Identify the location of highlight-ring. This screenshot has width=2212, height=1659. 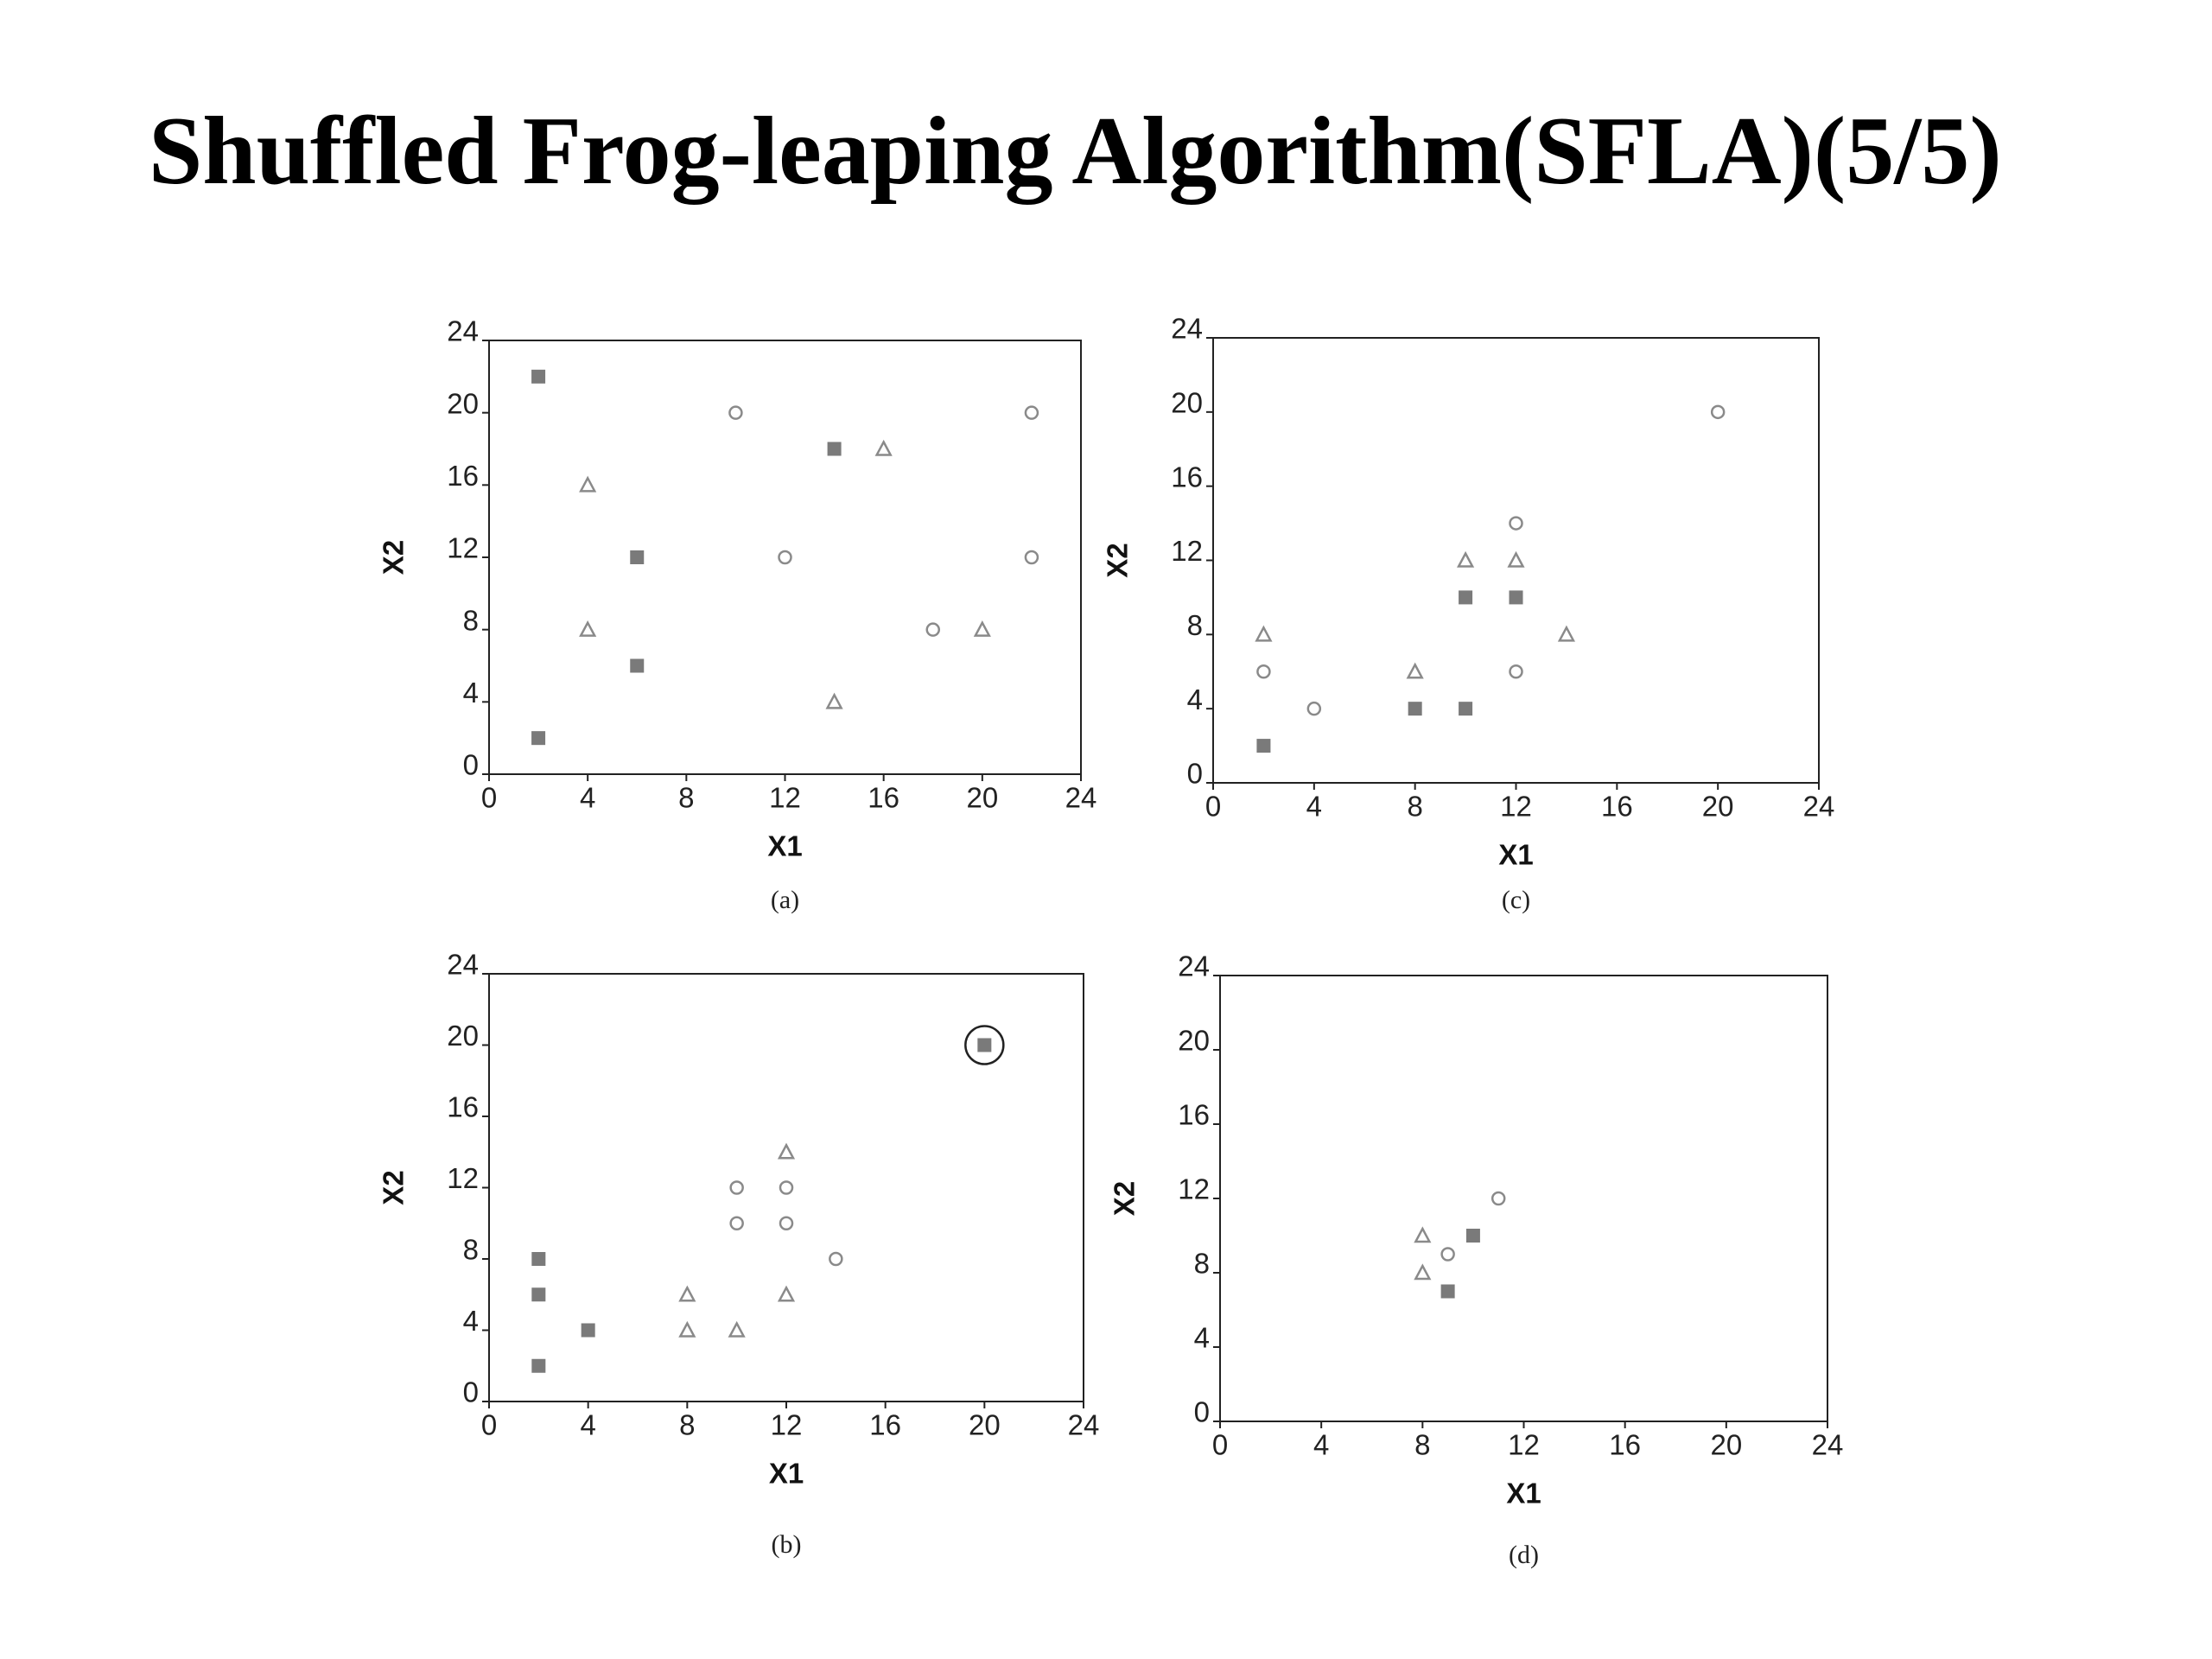
(984, 1045).